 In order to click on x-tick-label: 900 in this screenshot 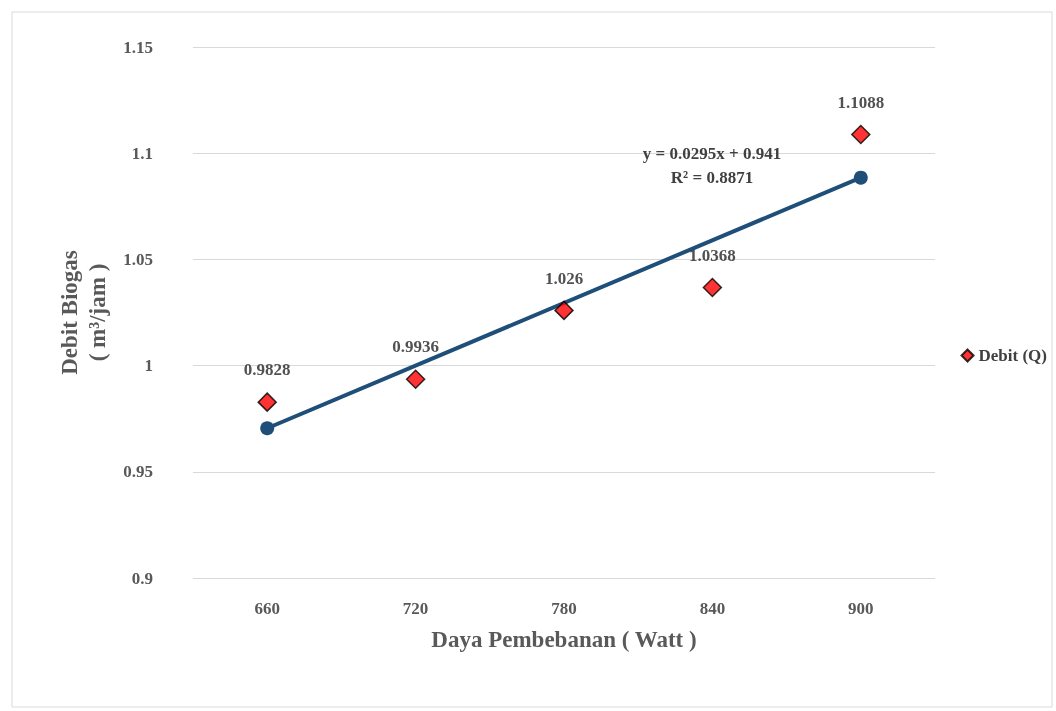, I will do `click(861, 608)`.